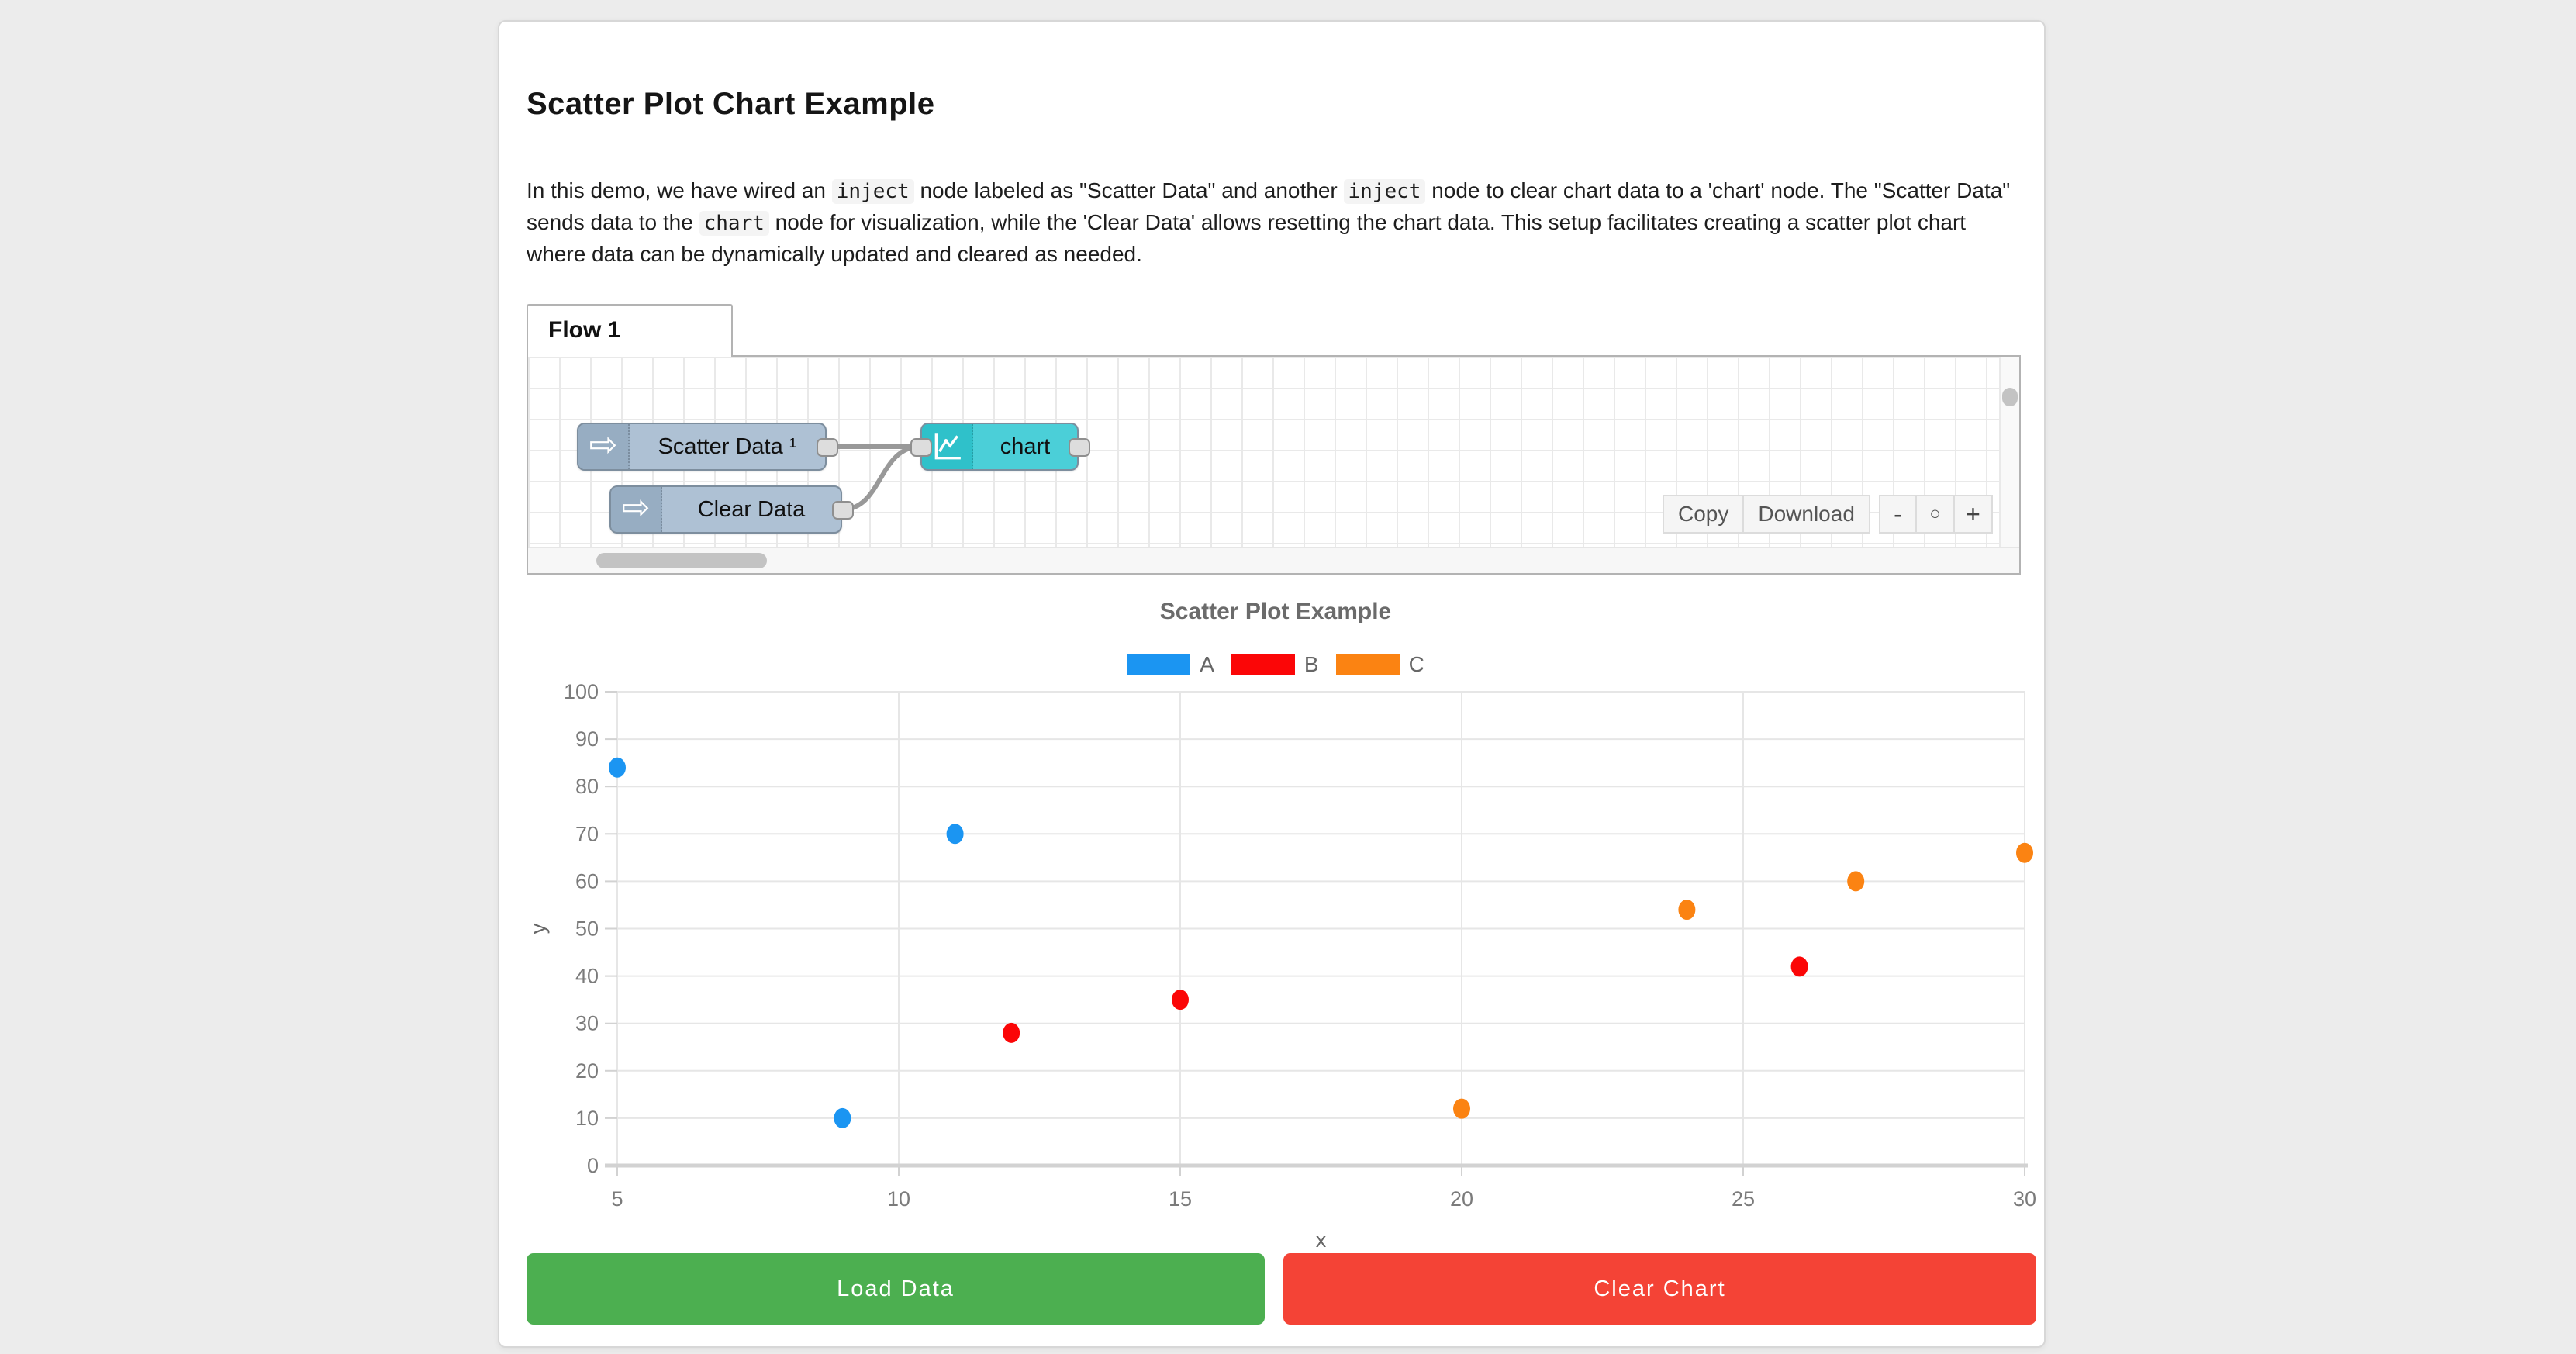  What do you see at coordinates (728, 446) in the screenshot?
I see `node-label: Scatter Data ¹` at bounding box center [728, 446].